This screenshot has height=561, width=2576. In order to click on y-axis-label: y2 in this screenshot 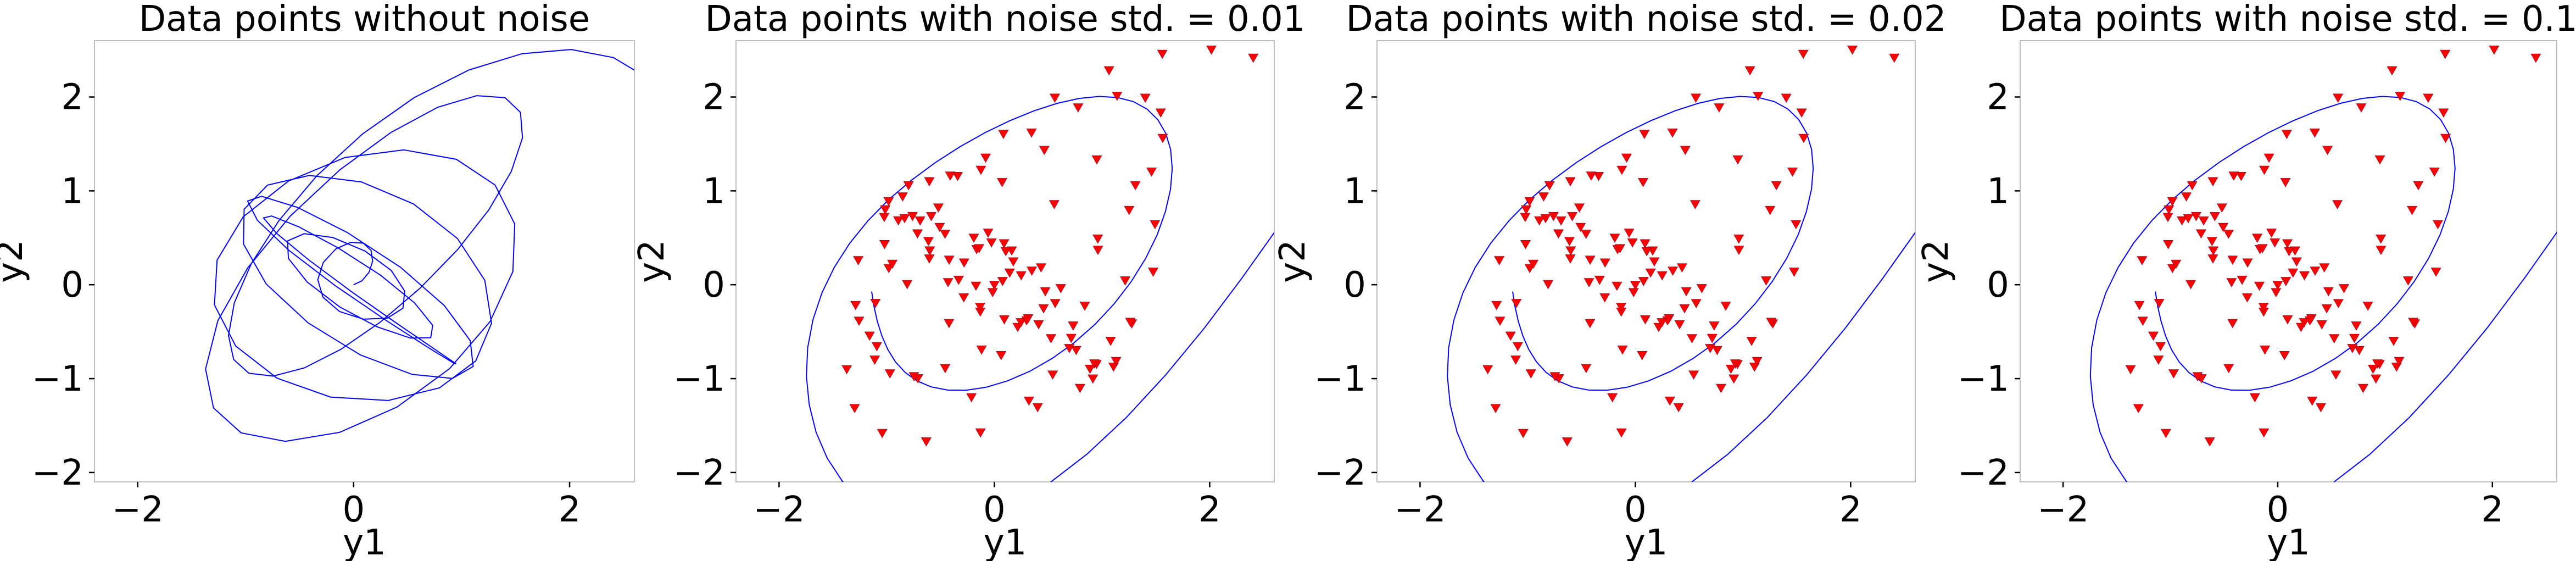, I will do `click(1293, 261)`.